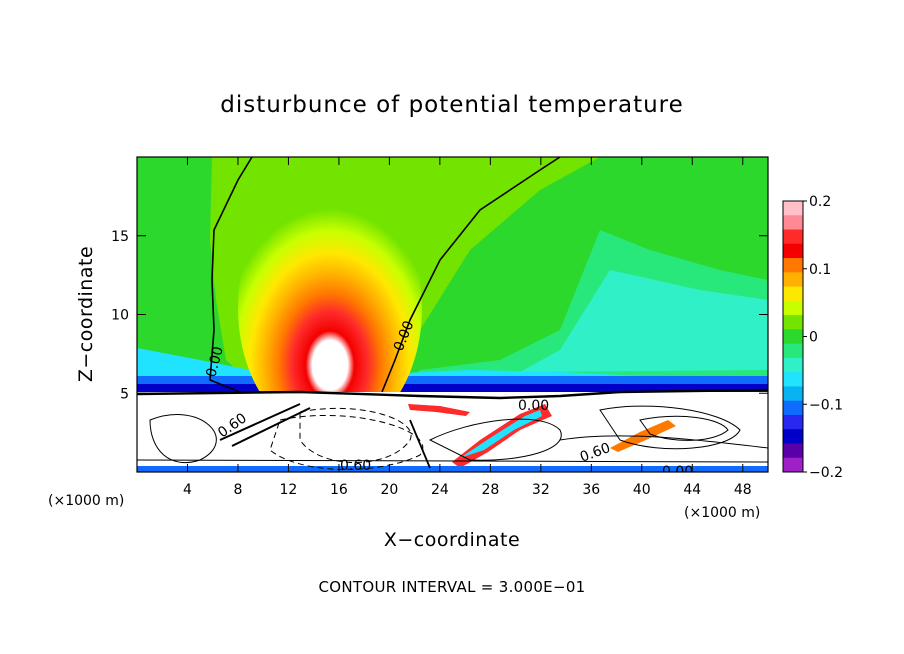  What do you see at coordinates (355, 466) in the screenshot?
I see `contour-label: 0.60` at bounding box center [355, 466].